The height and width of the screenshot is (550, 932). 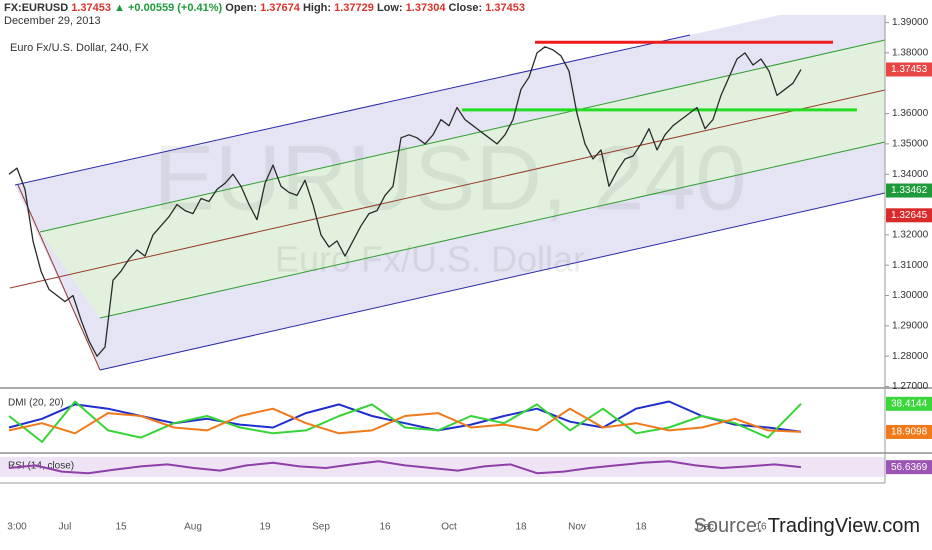 I want to click on chart-title: Euro Fx/U.S. Dollar, 240, FX, so click(x=79, y=48).